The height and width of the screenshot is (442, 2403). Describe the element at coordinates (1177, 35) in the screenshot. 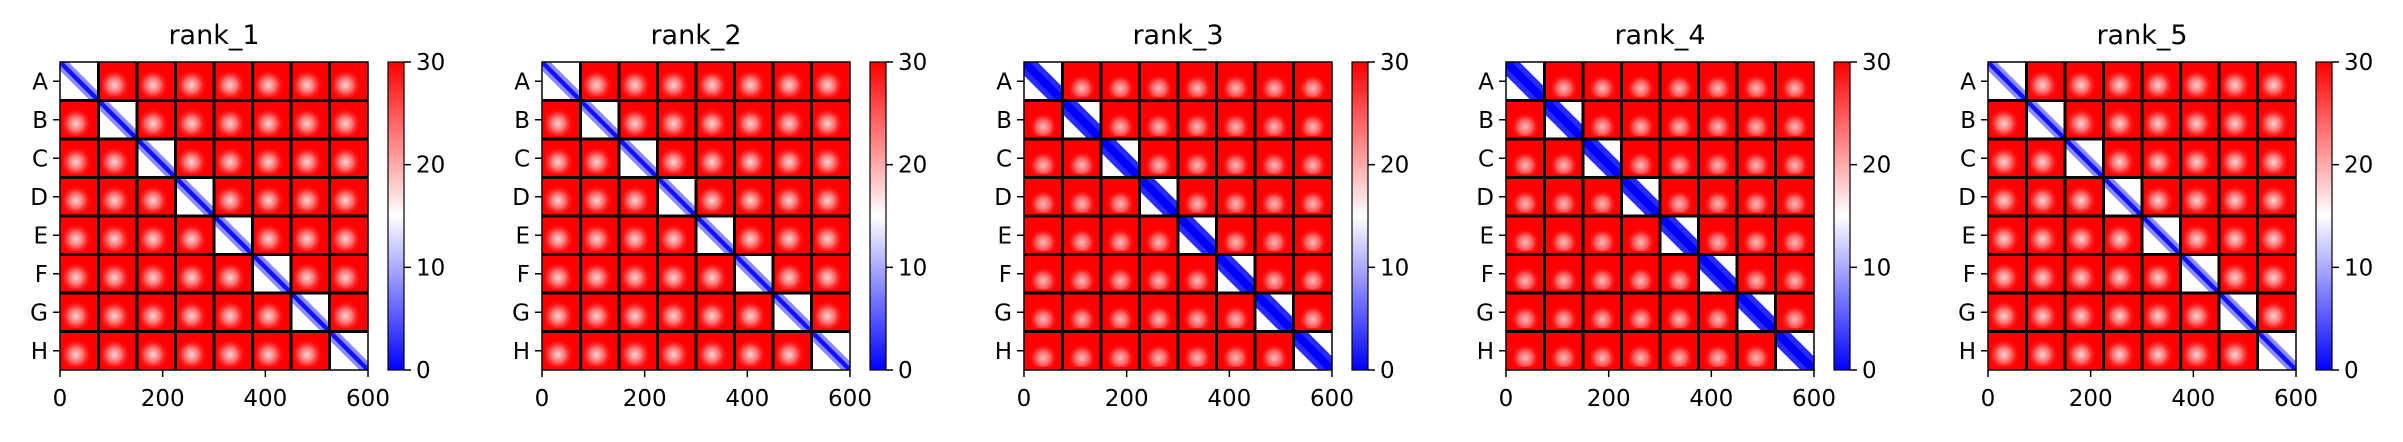

I see `chart-title: rank_3` at that location.